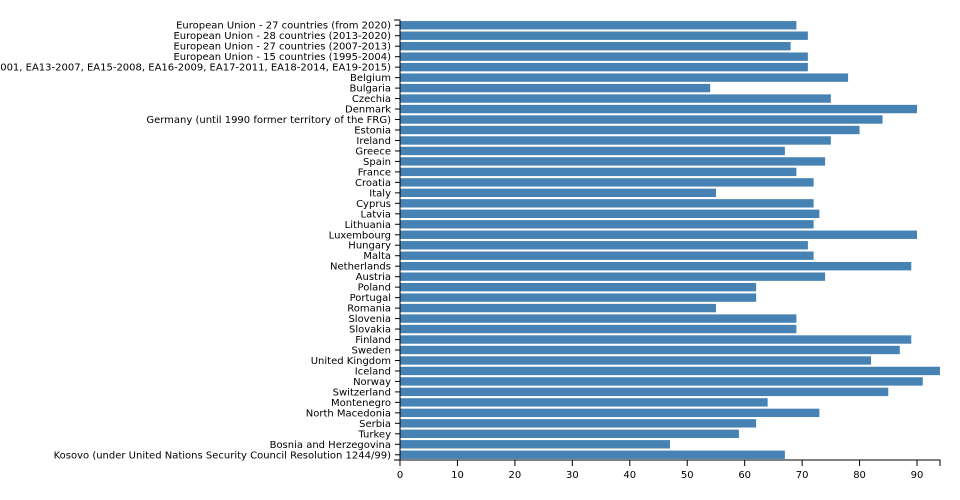  Describe the element at coordinates (370, 89) in the screenshot. I see `y-tick-label: Bulgaria` at that location.